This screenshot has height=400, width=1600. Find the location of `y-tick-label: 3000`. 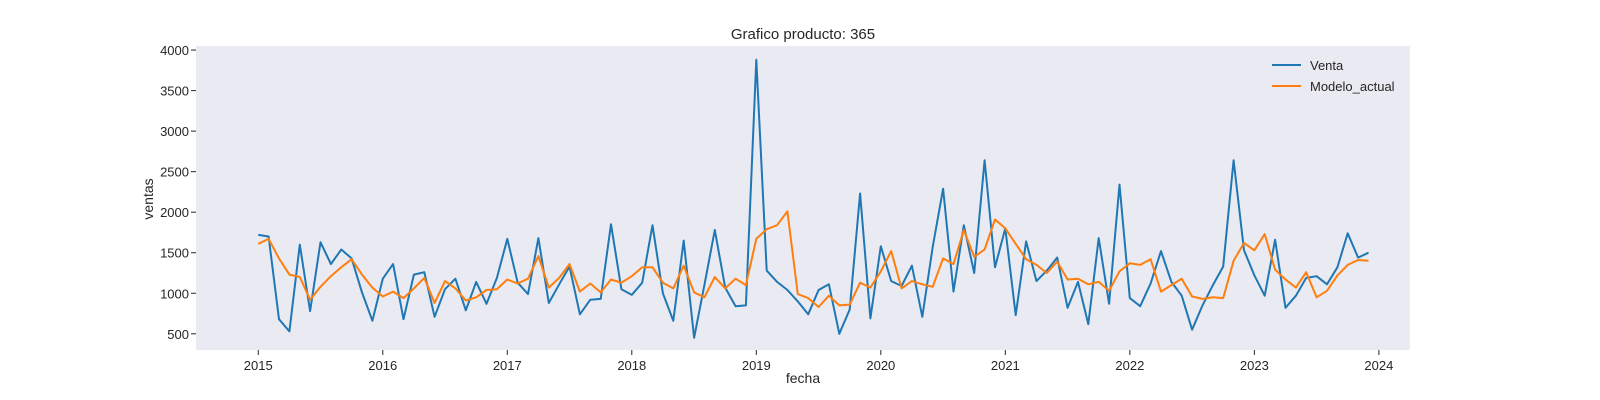

y-tick-label: 3000 is located at coordinates (174, 131).